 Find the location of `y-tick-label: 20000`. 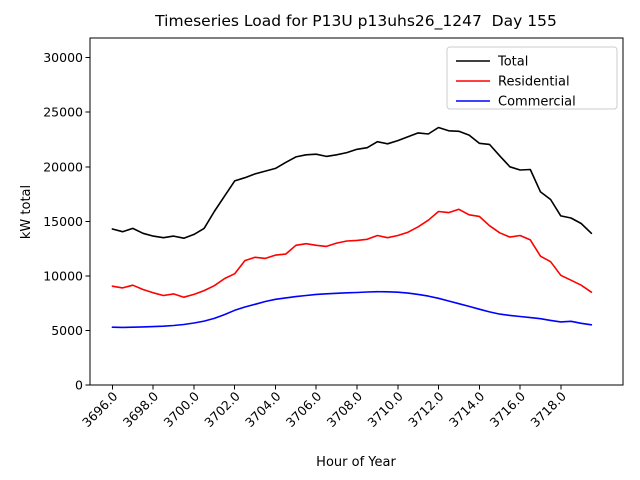

y-tick-label: 20000 is located at coordinates (63, 166).